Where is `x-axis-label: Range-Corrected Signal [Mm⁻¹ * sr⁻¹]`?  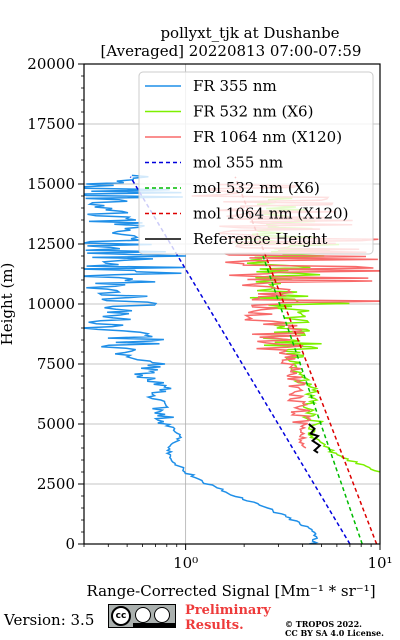
x-axis-label: Range-Corrected Signal [Mm⁻¹ * sr⁻¹] is located at coordinates (230, 591).